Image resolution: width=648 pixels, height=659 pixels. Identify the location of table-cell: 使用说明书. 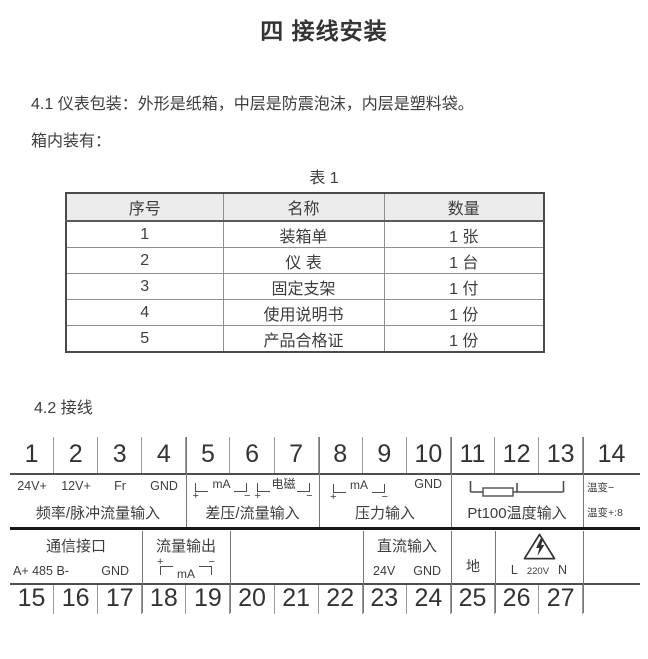
(303, 312).